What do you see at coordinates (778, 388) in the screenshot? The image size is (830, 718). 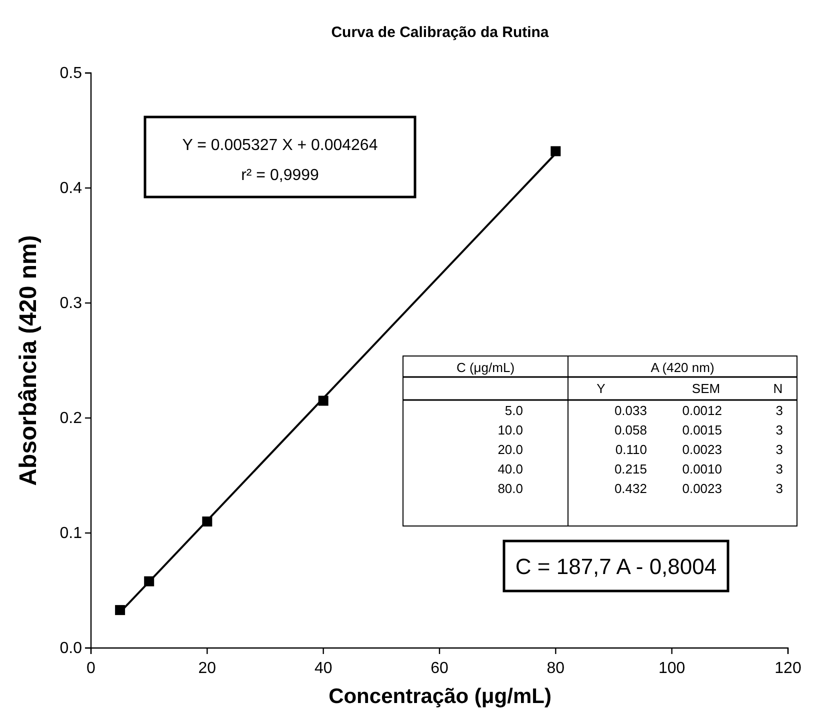 I see `annotation: N` at bounding box center [778, 388].